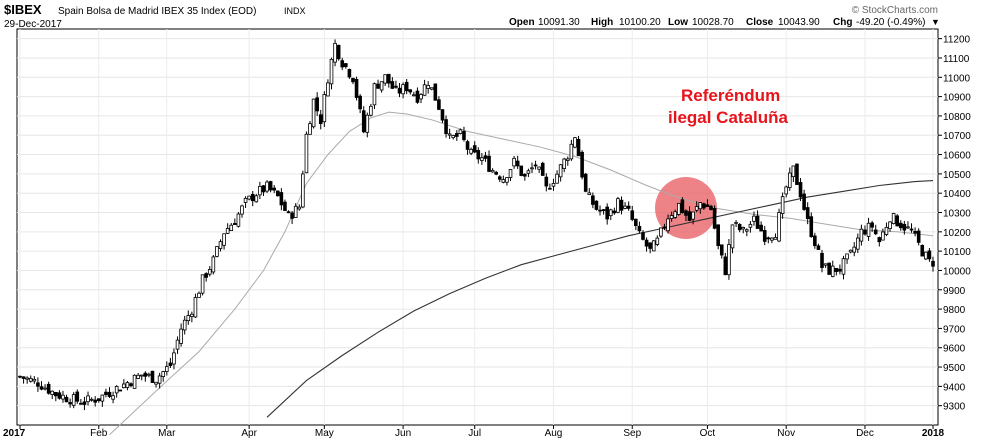 Image resolution: width=990 pixels, height=438 pixels. I want to click on low-value: 10028.70, so click(713, 22).